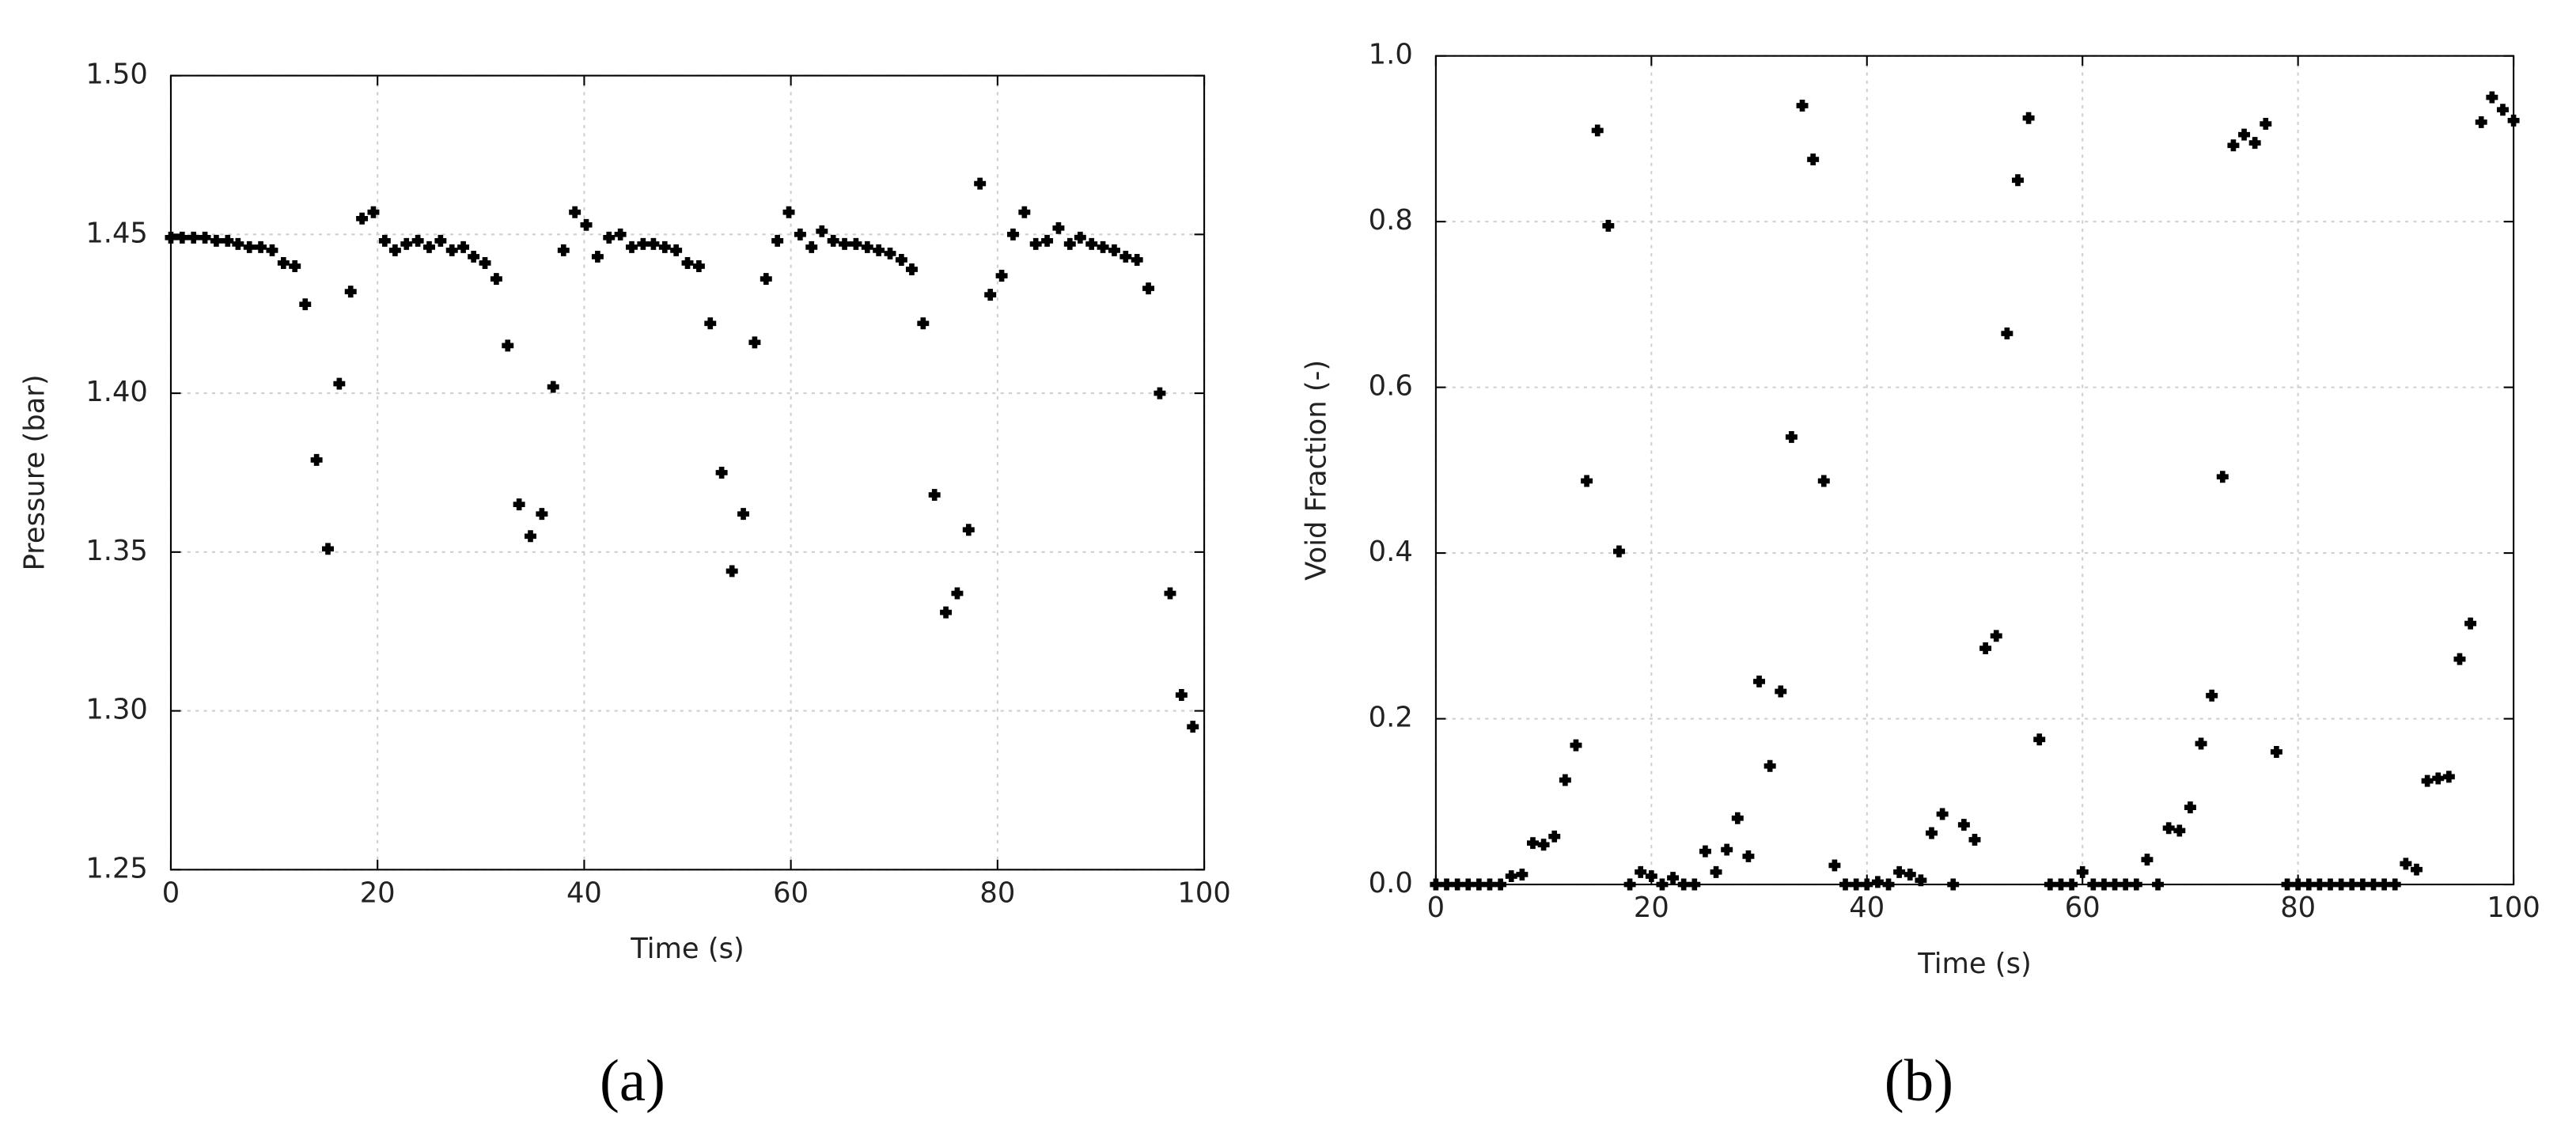 The image size is (2576, 1136). Describe the element at coordinates (116, 551) in the screenshot. I see `y-tick-label: 1.35` at that location.